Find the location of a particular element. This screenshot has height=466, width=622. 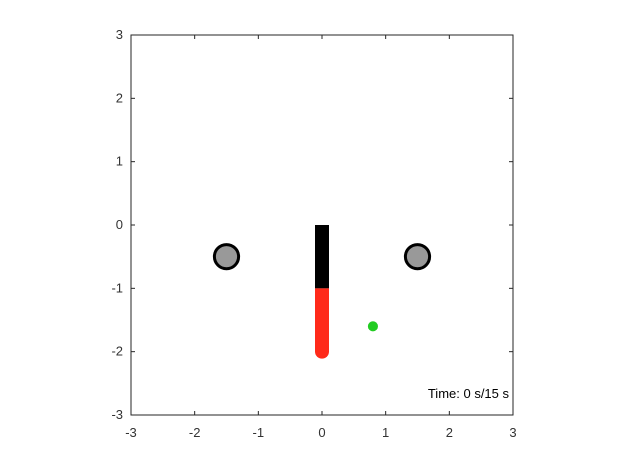

y-tick-label: 3 is located at coordinates (119, 34).